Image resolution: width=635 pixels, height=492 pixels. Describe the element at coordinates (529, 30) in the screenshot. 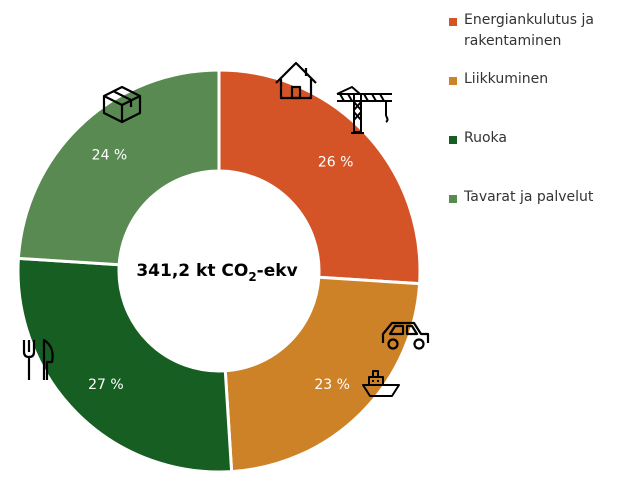

I see `legend-label: Energiankulutus ja rakentaminen` at that location.